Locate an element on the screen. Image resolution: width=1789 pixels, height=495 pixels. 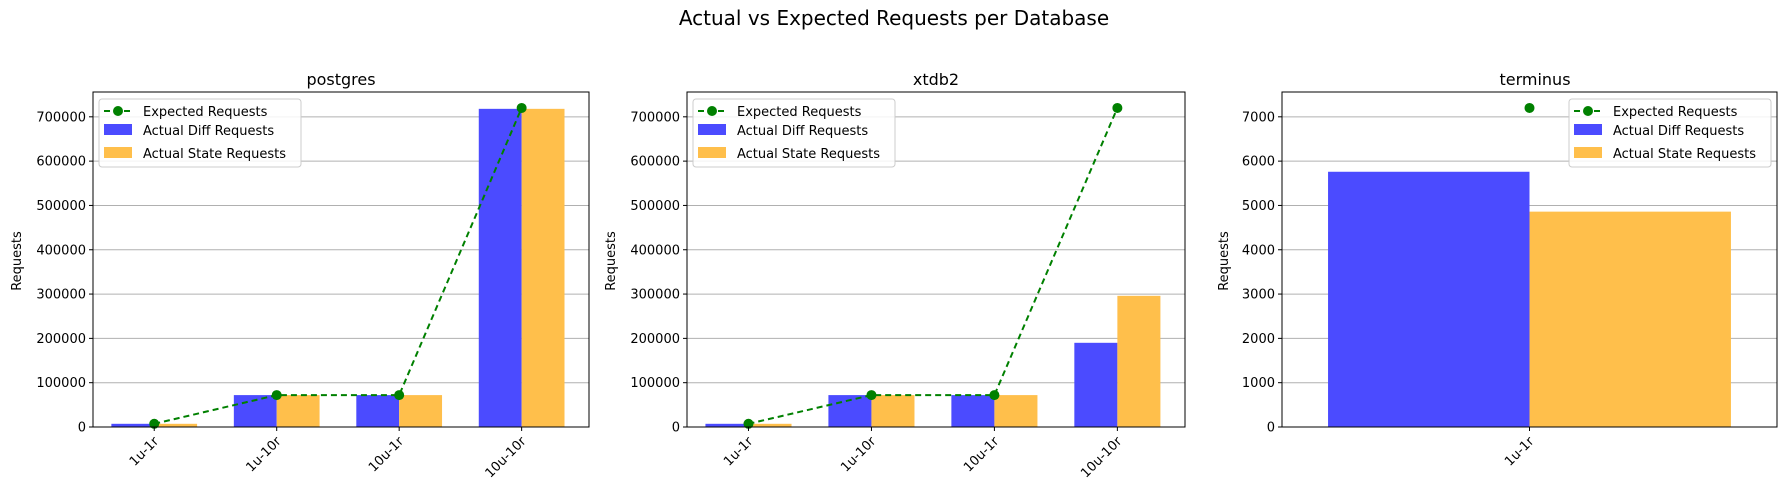
y-tick-label: 6000 is located at coordinates (1258, 162).